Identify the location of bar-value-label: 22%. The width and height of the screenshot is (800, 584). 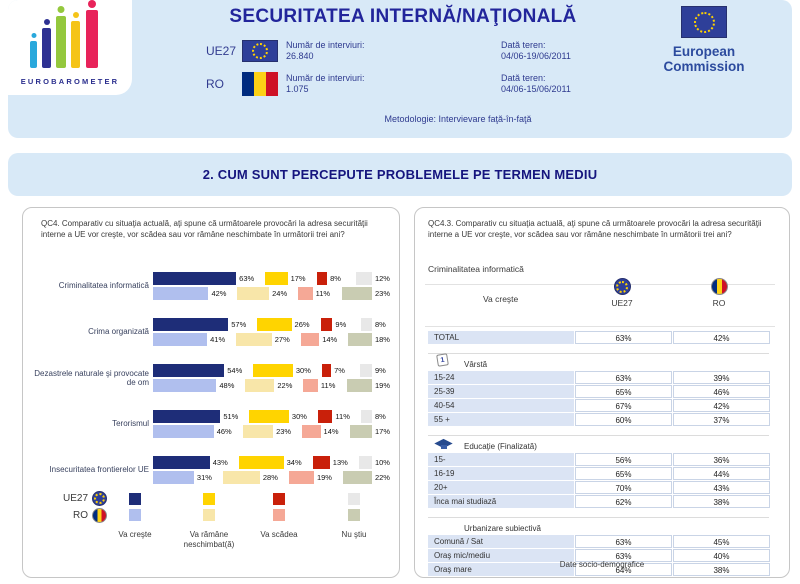
(382, 477).